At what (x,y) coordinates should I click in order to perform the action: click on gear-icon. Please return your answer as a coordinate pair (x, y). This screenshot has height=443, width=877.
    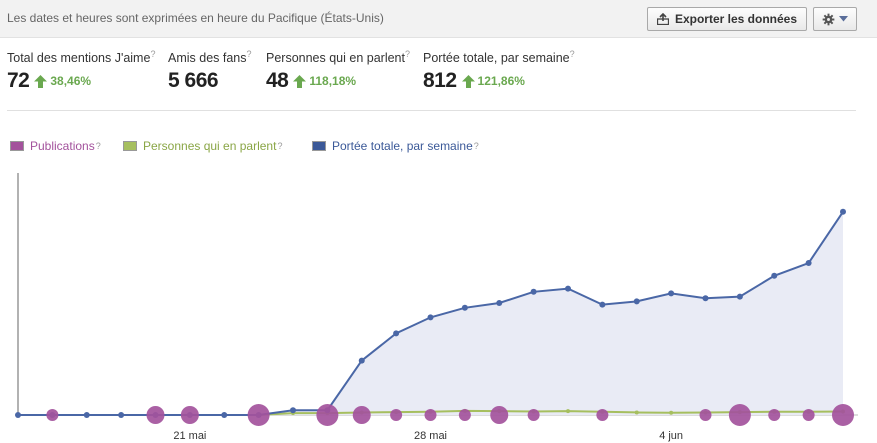
    Looking at the image, I should click on (828, 19).